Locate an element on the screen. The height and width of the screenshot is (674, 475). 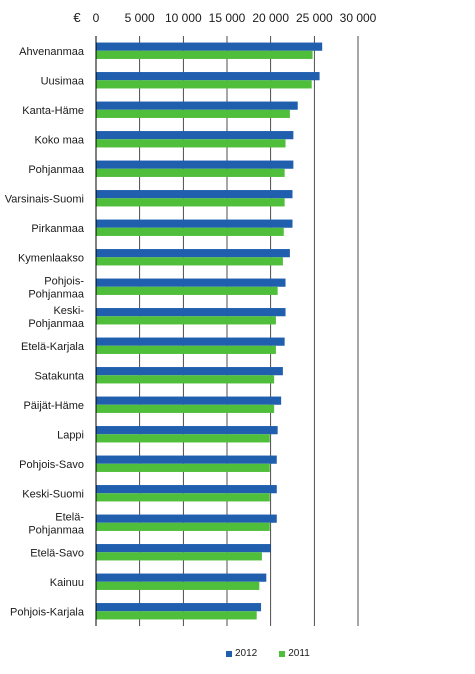
category-label: Päijät-Häme is located at coordinates (53, 406).